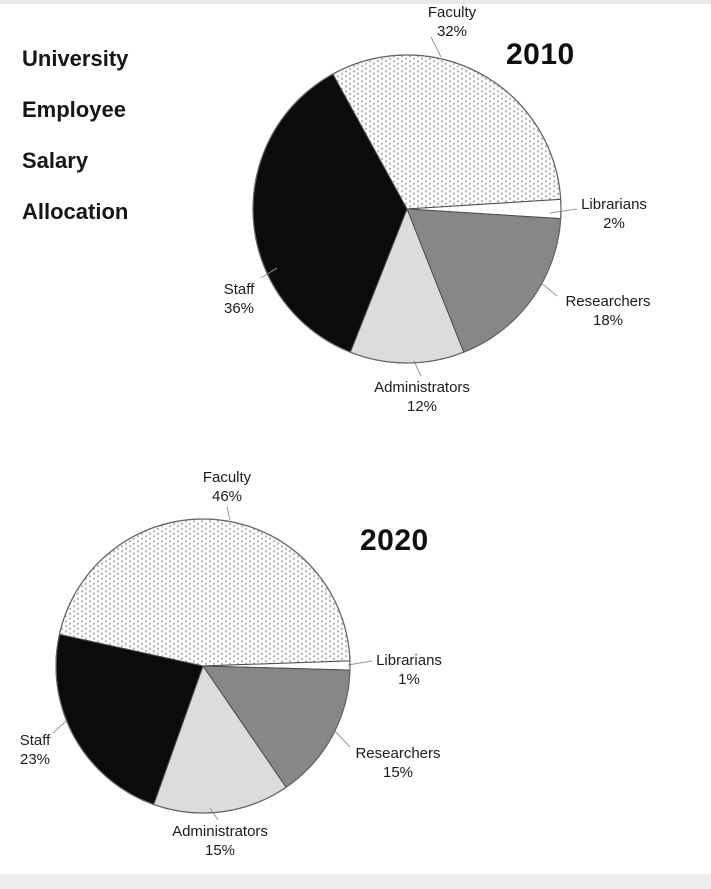  Describe the element at coordinates (75, 58) in the screenshot. I see `figure-title-line-1: University` at that location.